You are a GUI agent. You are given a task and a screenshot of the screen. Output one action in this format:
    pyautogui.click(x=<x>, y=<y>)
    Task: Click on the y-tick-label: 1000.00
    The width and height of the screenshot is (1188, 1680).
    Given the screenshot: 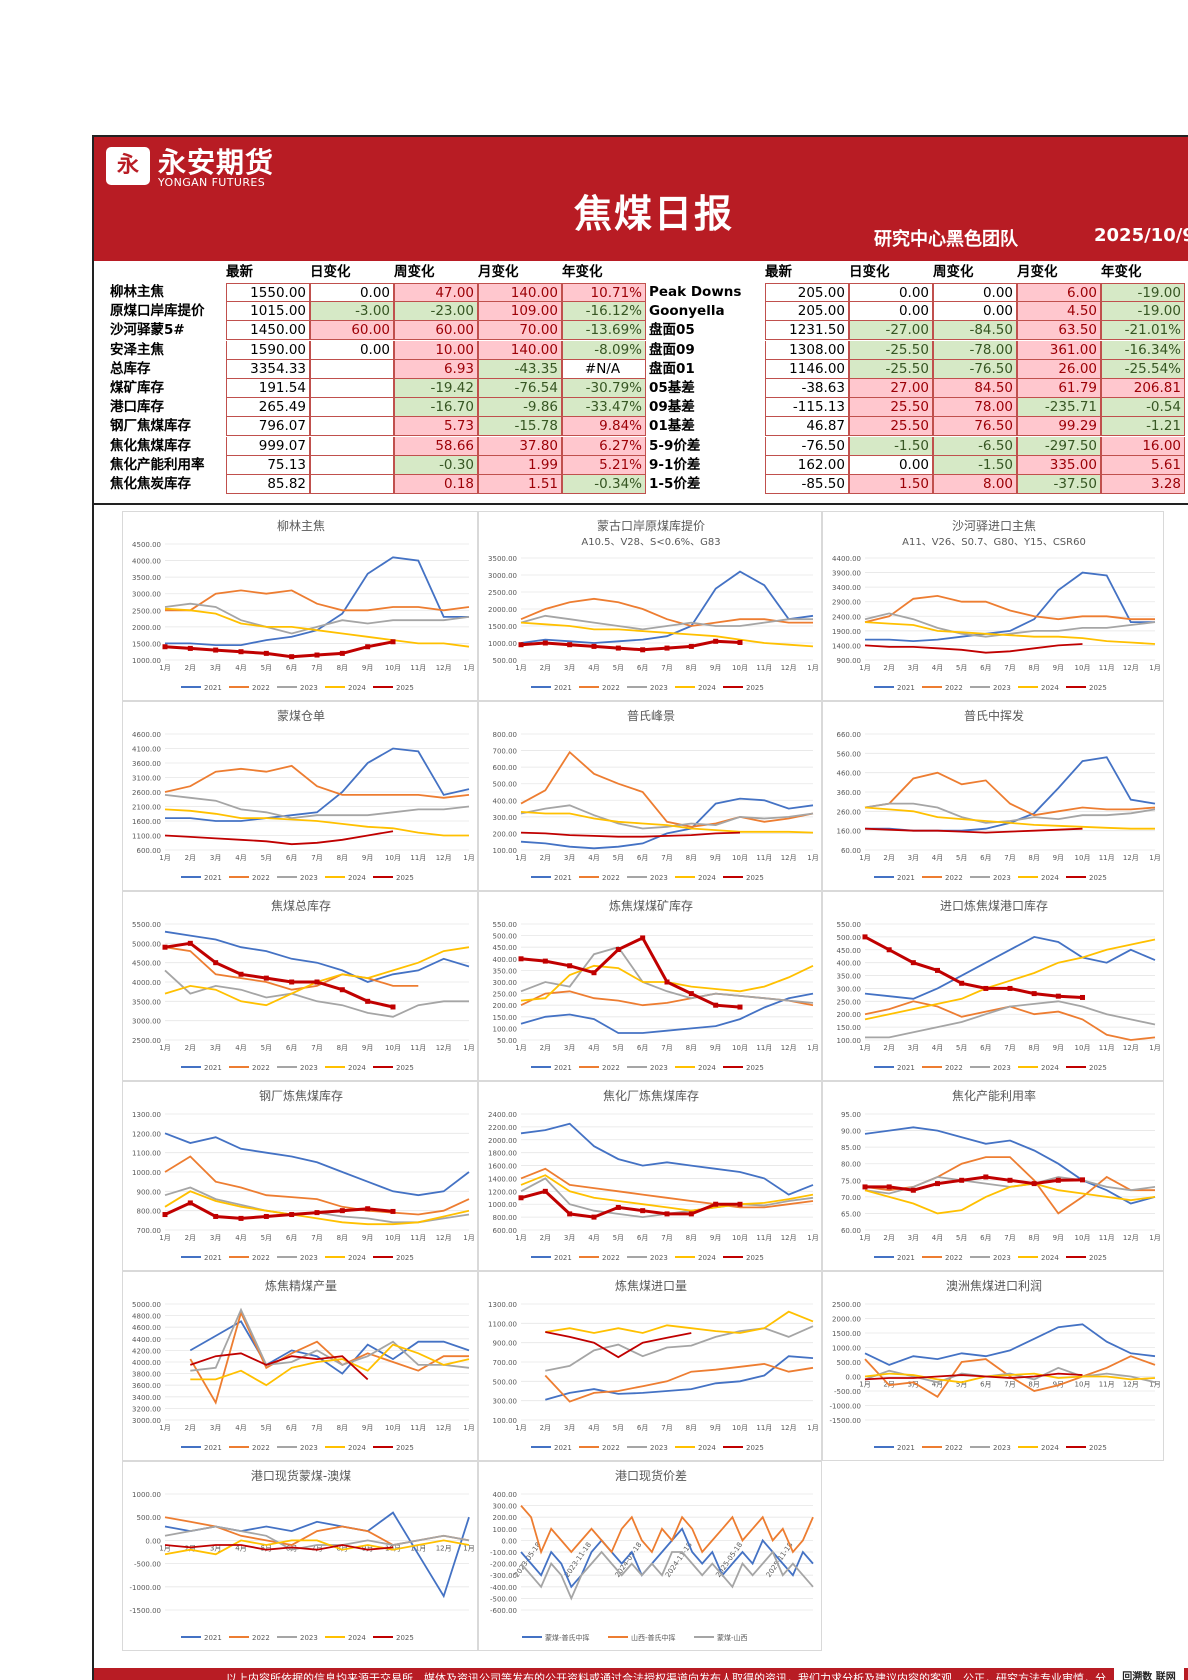 What is the action you would take?
    pyautogui.click(x=502, y=1205)
    